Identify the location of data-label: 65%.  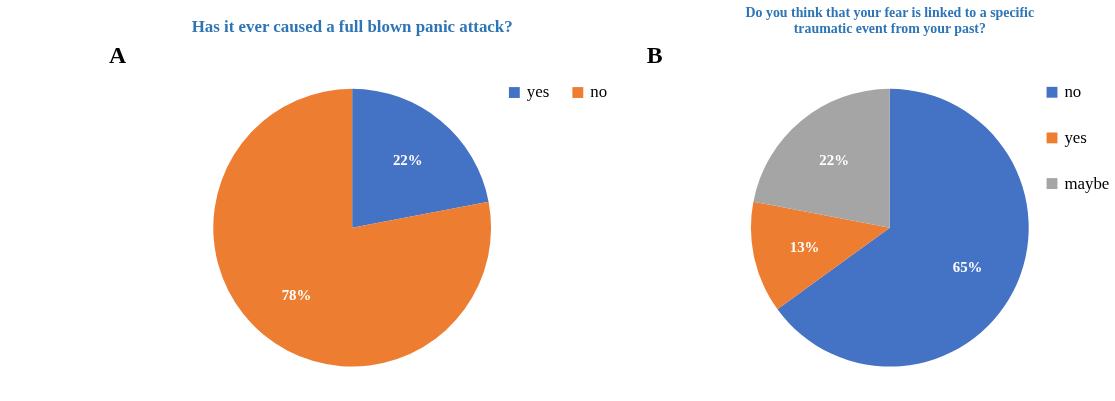
(967, 267).